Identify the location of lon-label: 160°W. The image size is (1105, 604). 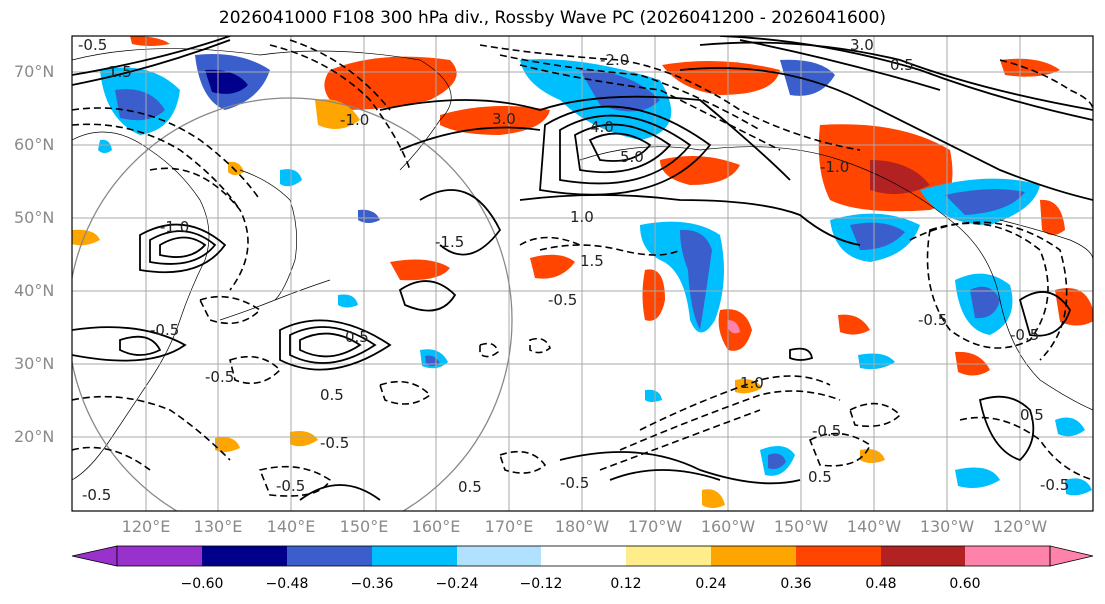
(728, 526).